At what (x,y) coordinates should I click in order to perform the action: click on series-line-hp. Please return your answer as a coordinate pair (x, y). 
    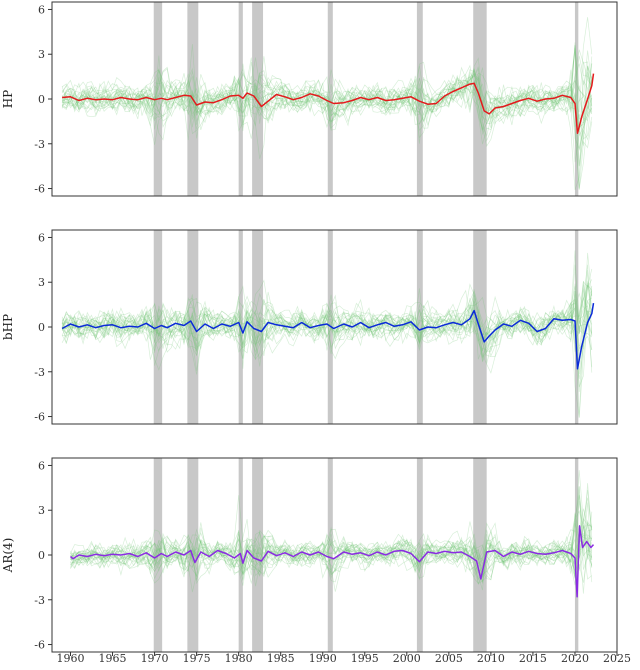
    Looking at the image, I should click on (328, 104).